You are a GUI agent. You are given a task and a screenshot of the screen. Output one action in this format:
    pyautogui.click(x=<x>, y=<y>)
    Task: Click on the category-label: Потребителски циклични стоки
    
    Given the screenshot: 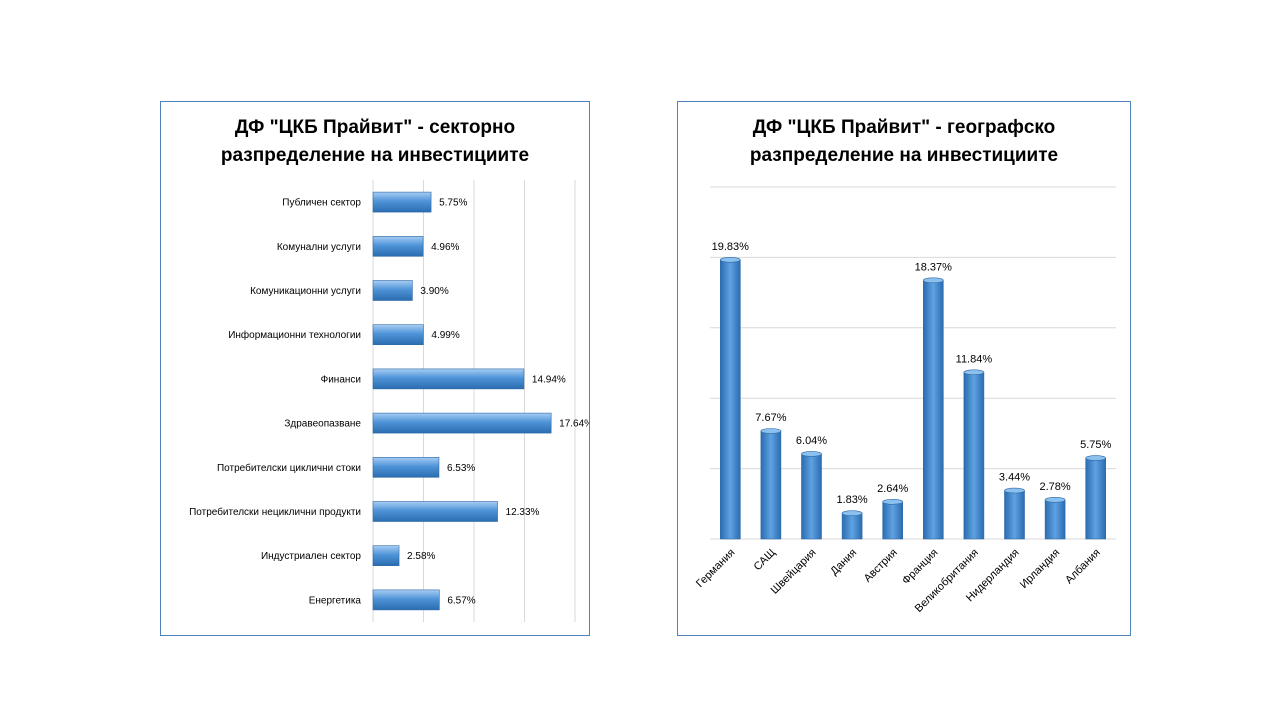 What is the action you would take?
    pyautogui.click(x=289, y=468)
    